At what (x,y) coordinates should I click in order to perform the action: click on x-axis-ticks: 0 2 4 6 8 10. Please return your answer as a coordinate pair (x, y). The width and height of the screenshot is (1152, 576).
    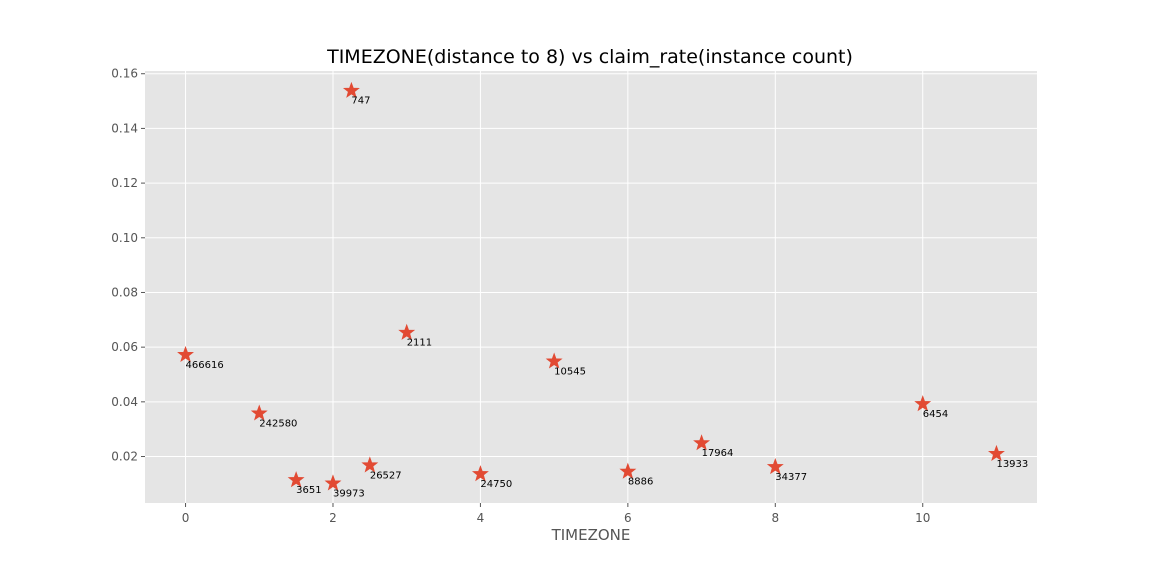
    Looking at the image, I should click on (556, 514).